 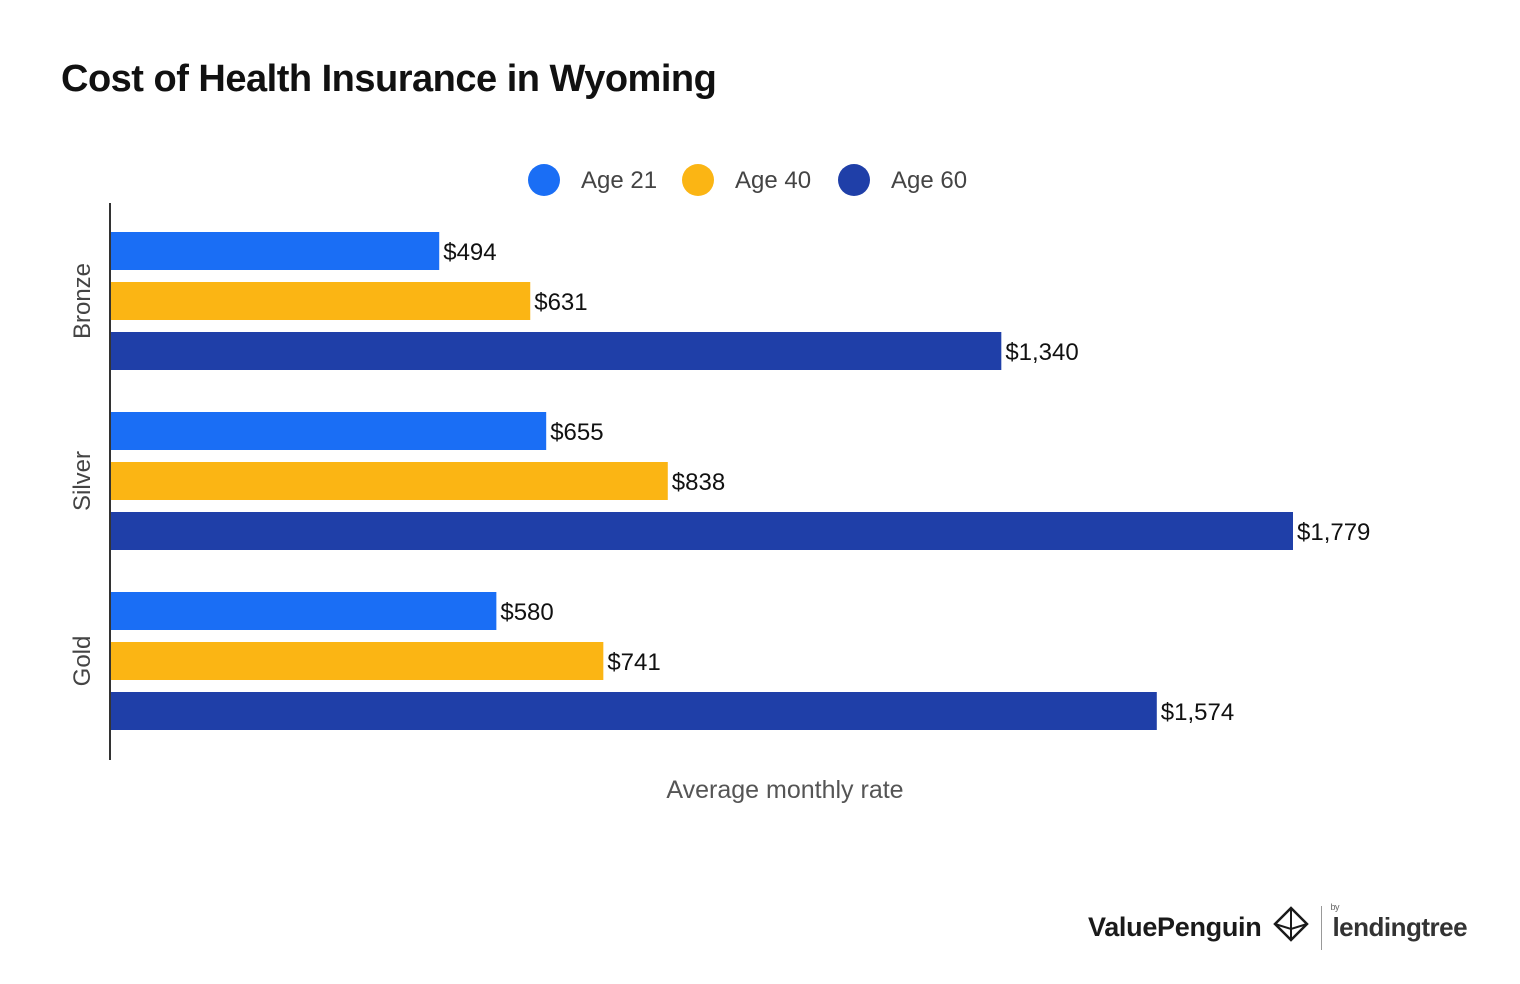 I want to click on chart-title: Cost of Health Insurance in Wyoming, so click(x=389, y=79).